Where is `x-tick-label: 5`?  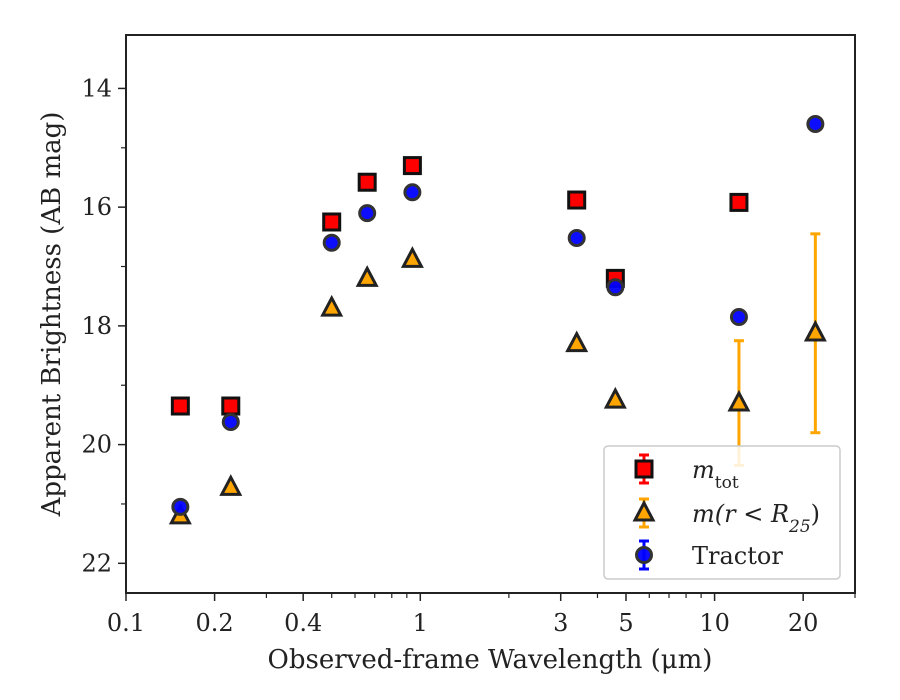 x-tick-label: 5 is located at coordinates (625, 623).